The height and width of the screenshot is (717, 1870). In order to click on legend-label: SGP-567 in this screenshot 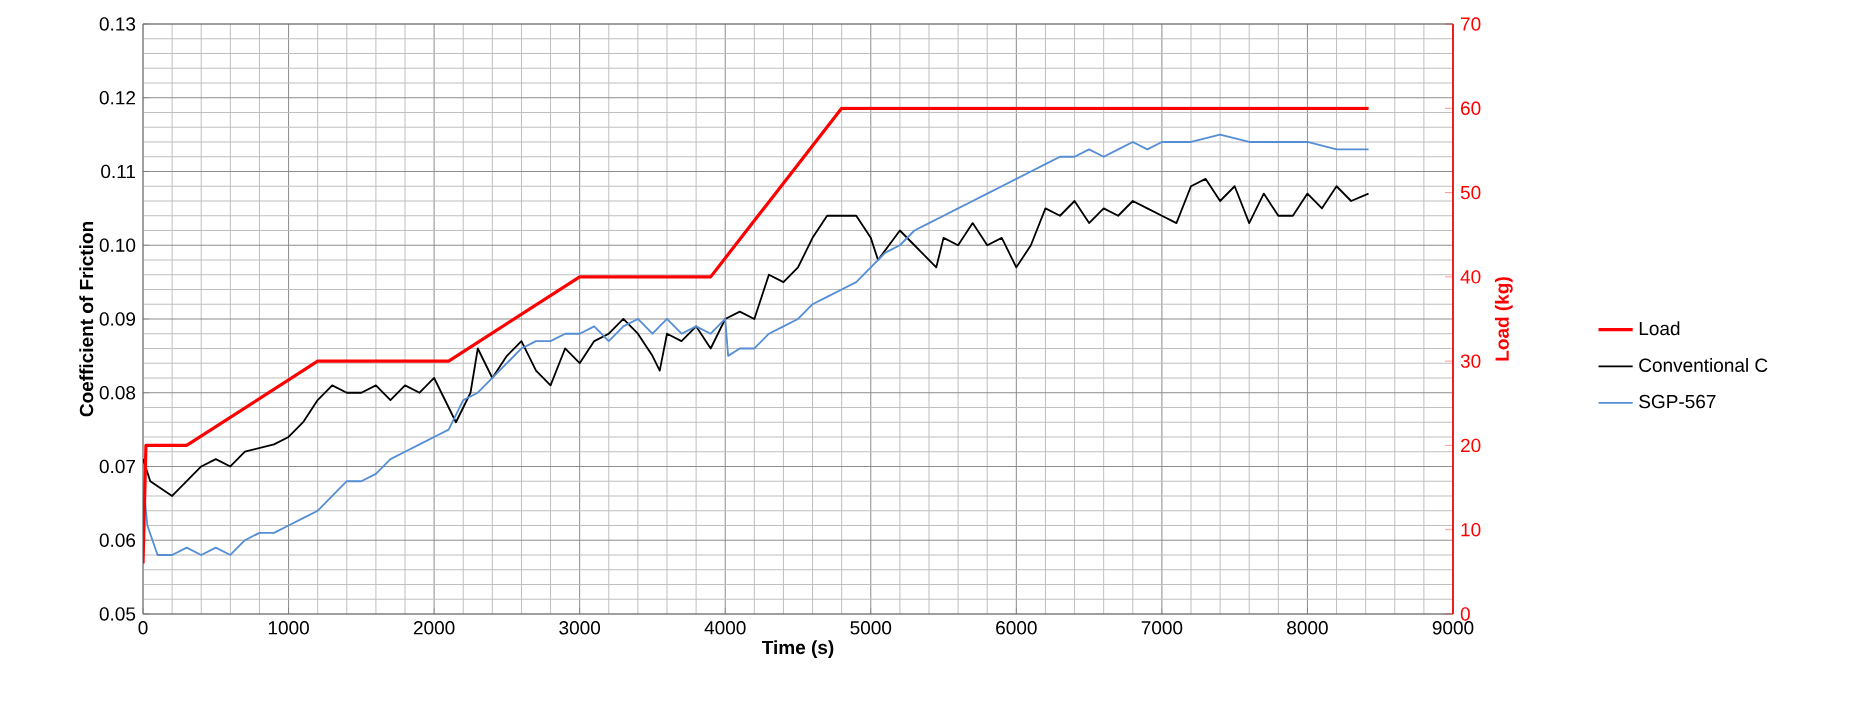, I will do `click(1677, 401)`.